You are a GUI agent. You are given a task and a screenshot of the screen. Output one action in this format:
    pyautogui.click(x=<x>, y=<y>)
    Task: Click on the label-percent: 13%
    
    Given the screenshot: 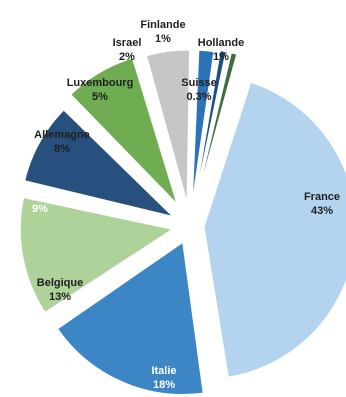 What is the action you would take?
    pyautogui.click(x=60, y=297)
    